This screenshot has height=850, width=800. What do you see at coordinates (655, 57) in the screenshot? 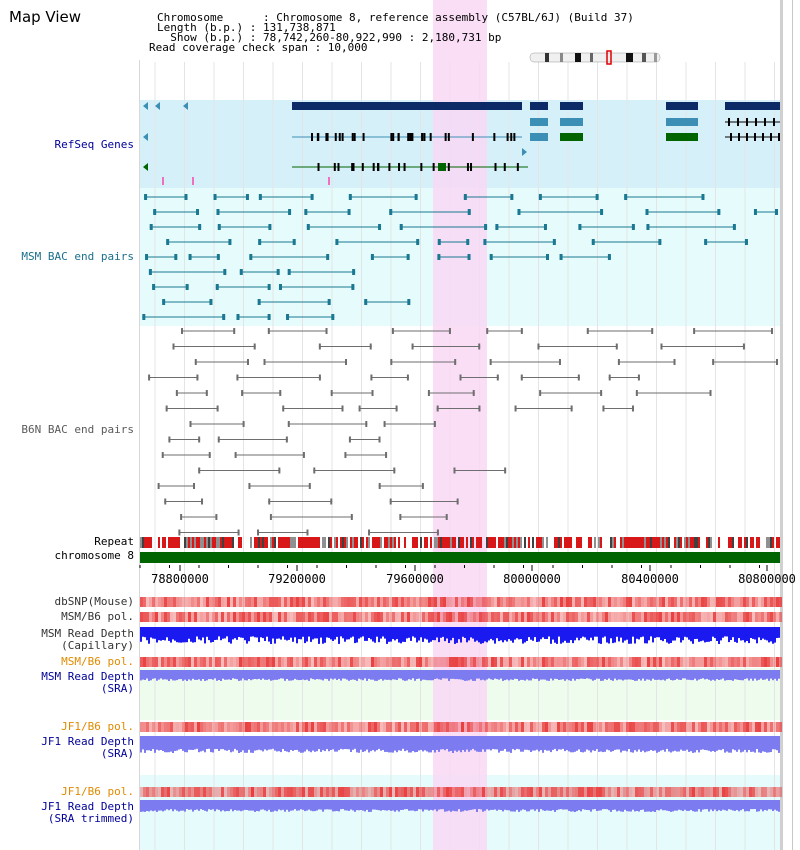
I see `ideogram-band` at bounding box center [655, 57].